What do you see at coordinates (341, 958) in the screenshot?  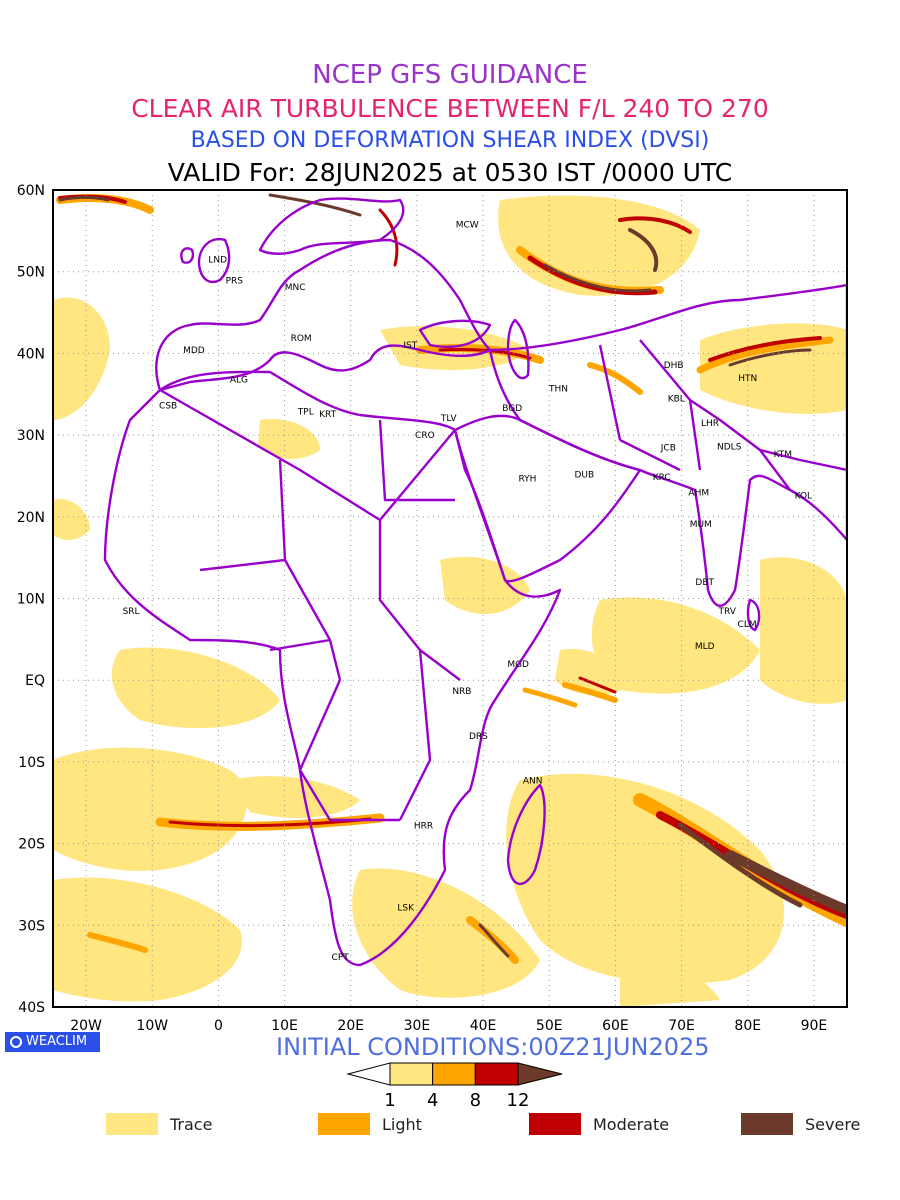 I see `station-label-cpt: CPT` at bounding box center [341, 958].